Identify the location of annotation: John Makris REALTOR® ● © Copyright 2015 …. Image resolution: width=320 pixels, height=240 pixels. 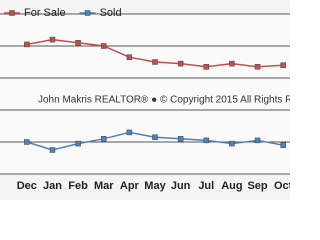
(164, 100).